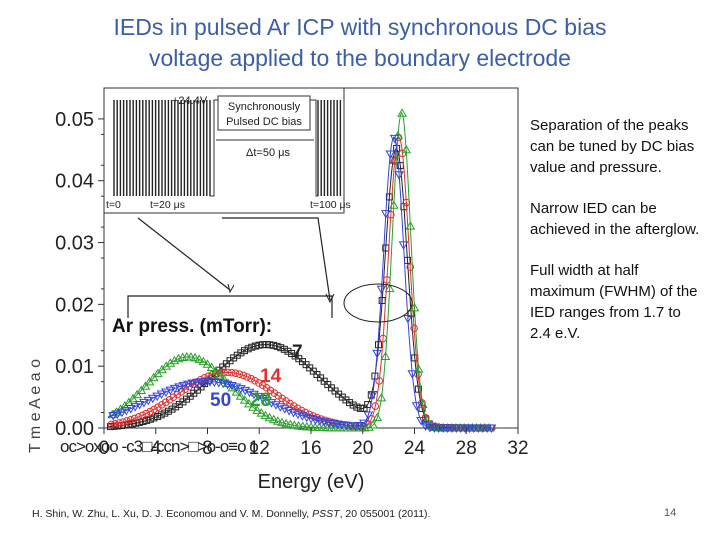  I want to click on legend-label-50: 50, so click(220, 400).